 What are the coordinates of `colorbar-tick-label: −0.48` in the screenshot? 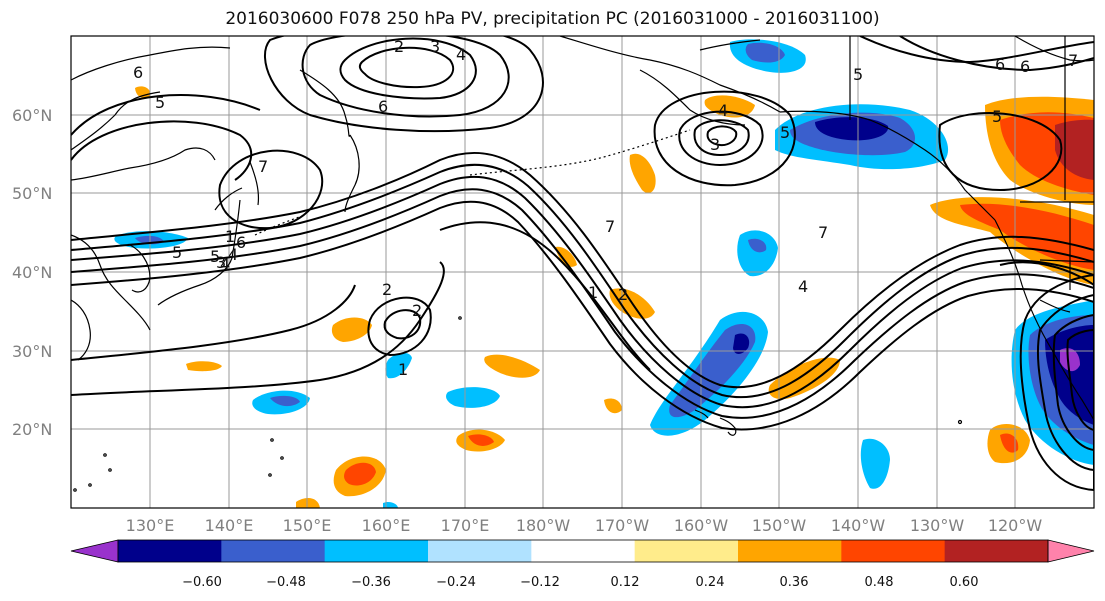 It's located at (286, 582).